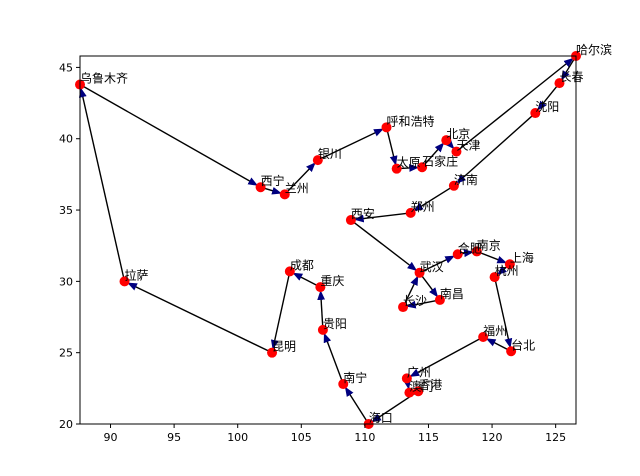  Describe the element at coordinates (66, 210) in the screenshot. I see `y-tick-label: 35` at that location.